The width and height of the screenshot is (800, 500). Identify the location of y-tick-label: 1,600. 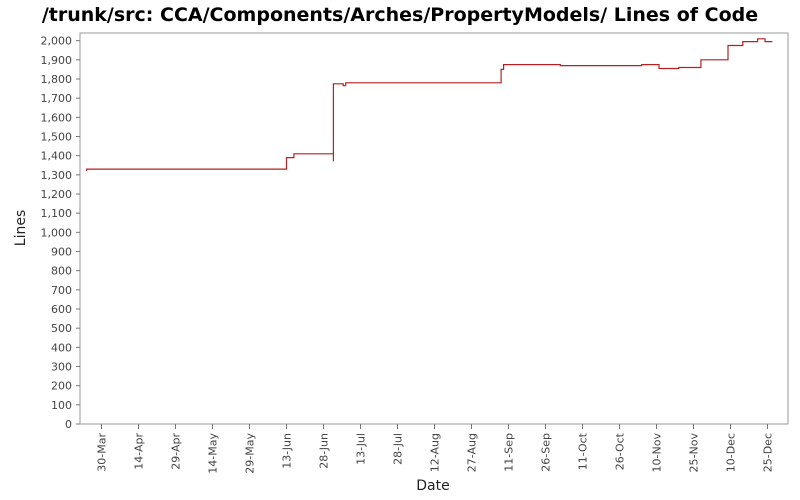
(57, 117).